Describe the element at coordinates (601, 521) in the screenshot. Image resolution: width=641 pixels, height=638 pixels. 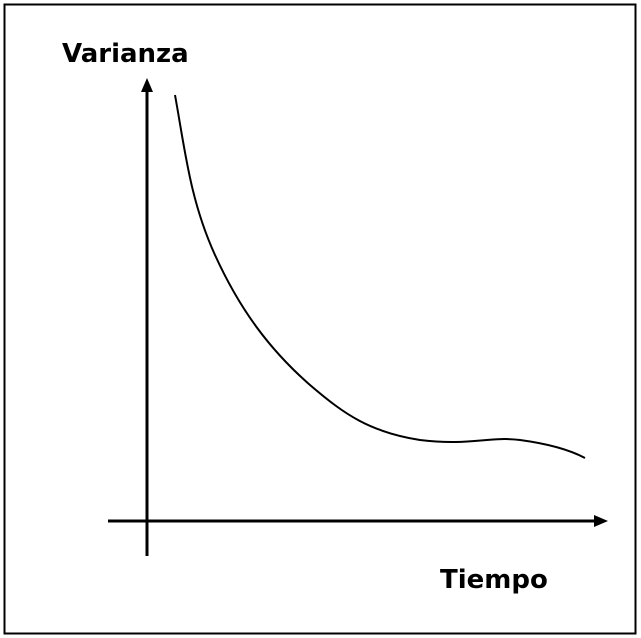
I see `x-axis-arrow` at that location.